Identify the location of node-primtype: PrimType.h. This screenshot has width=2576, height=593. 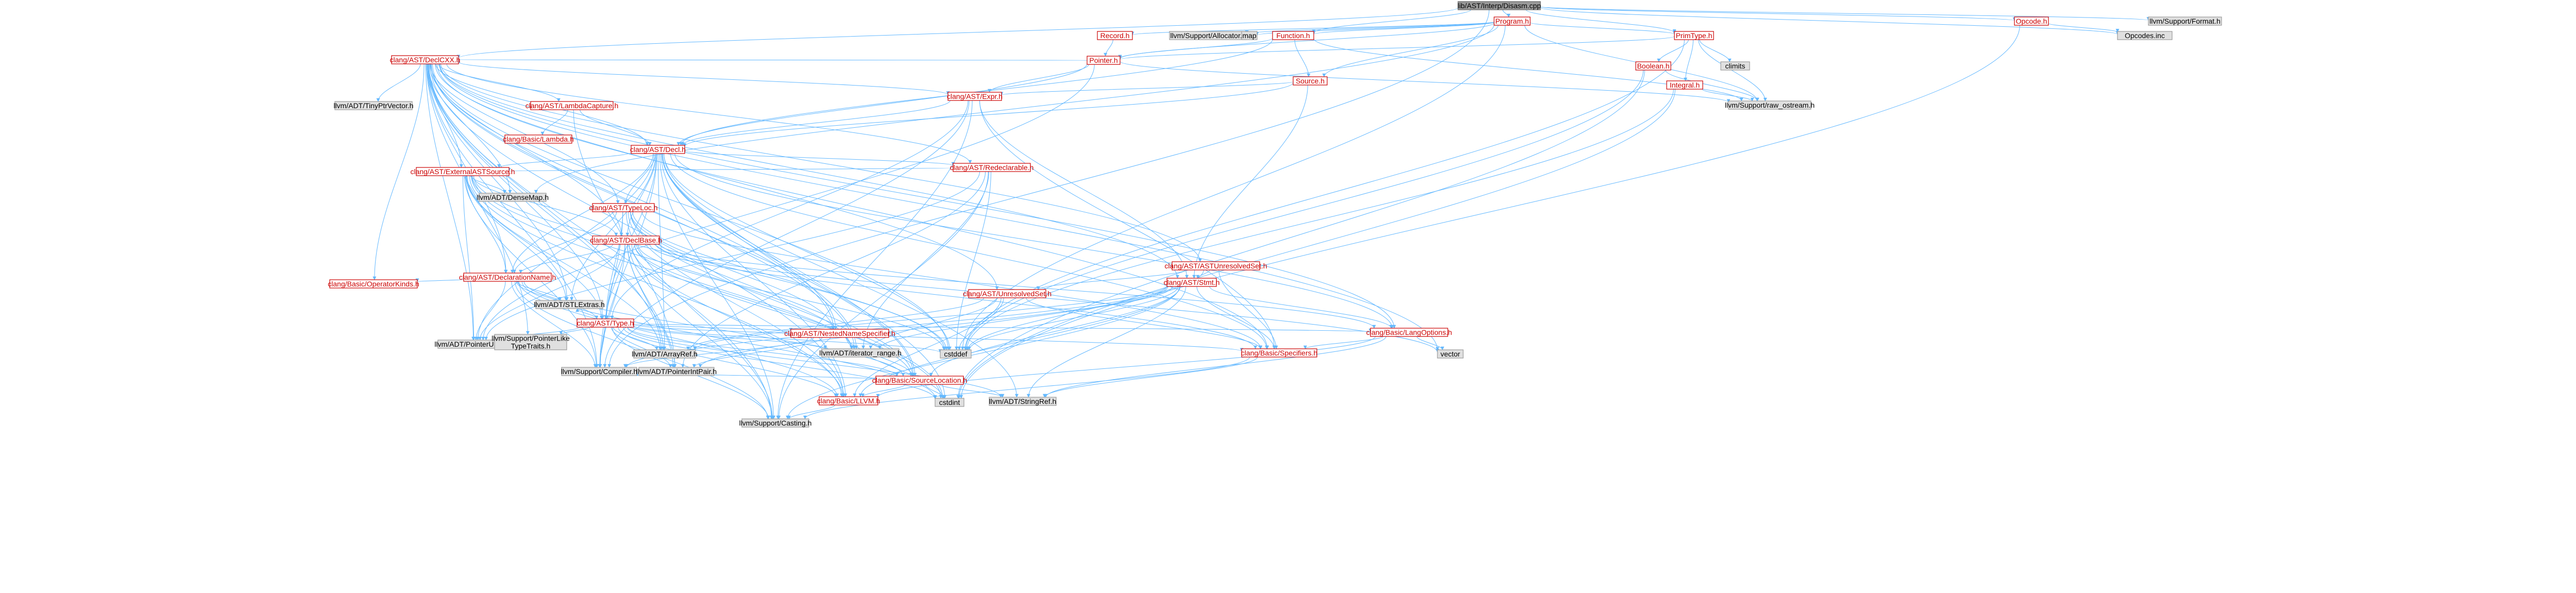
(1694, 35).